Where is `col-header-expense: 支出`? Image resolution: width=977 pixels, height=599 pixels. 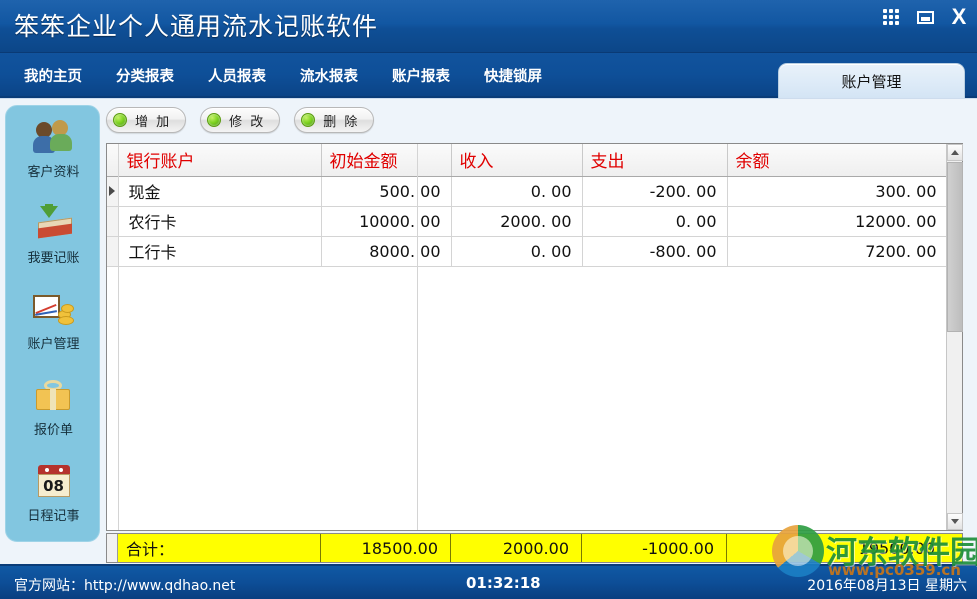
col-header-expense: 支出 is located at coordinates (655, 160).